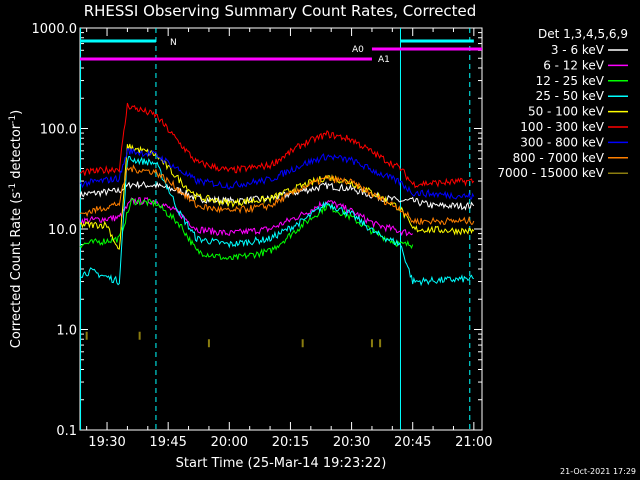  What do you see at coordinates (16, 229) in the screenshot?
I see `y-axis-label: Corrected Count Rate (s-1 detector-1)` at bounding box center [16, 229].